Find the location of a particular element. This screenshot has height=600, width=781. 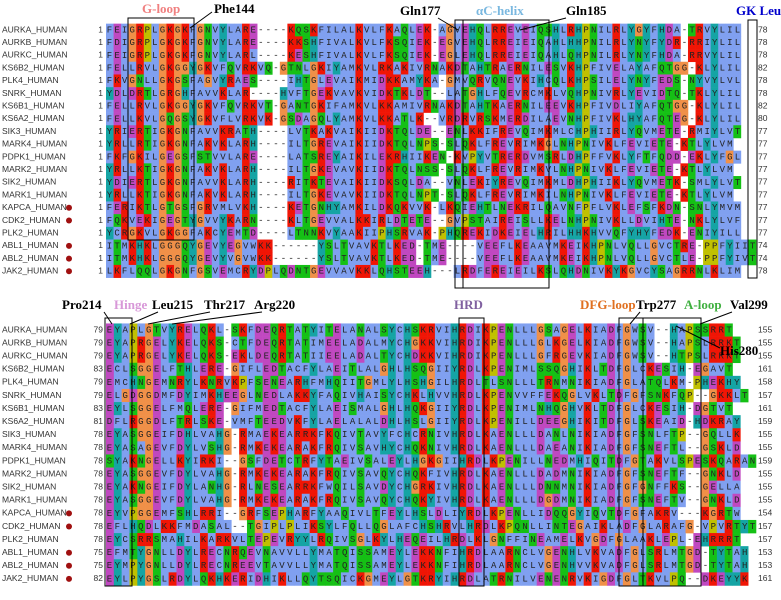

arrow is located at coordinates (201, 20).